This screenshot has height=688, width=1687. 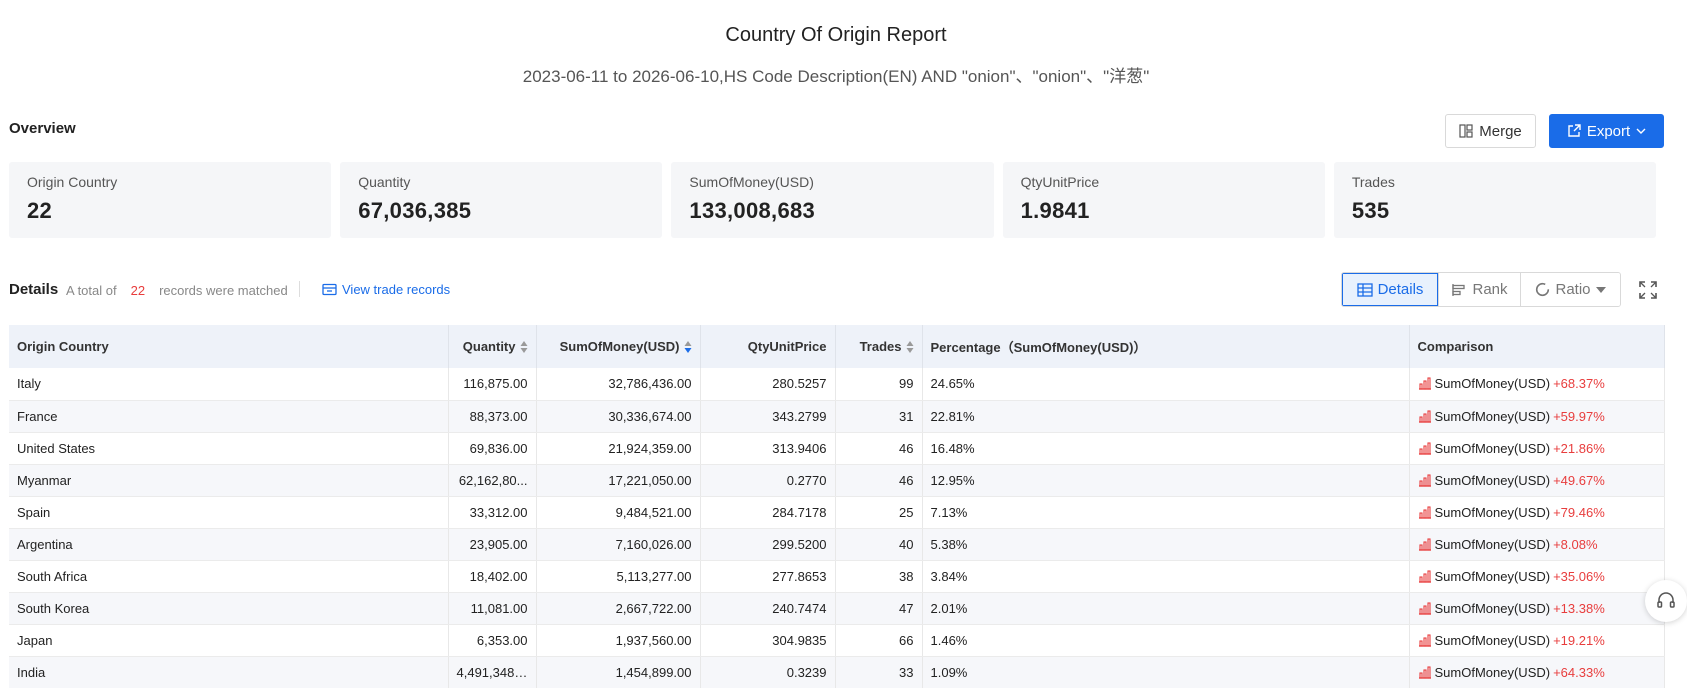 What do you see at coordinates (1166, 544) in the screenshot?
I see `cell-percentage: 5.38%` at bounding box center [1166, 544].